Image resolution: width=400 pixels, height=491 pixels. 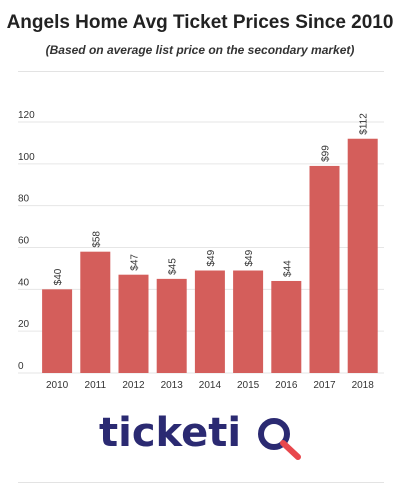 I want to click on data-label: $44, so click(x=287, y=268).